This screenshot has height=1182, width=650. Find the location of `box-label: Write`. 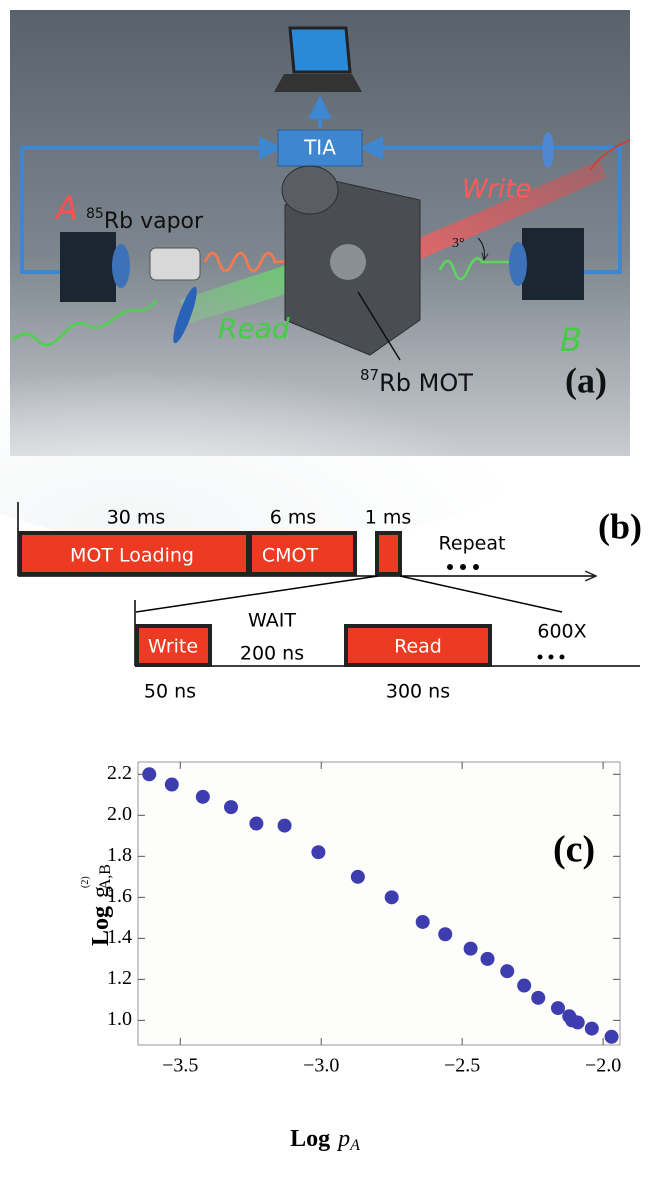

box-label: Write is located at coordinates (173, 647).